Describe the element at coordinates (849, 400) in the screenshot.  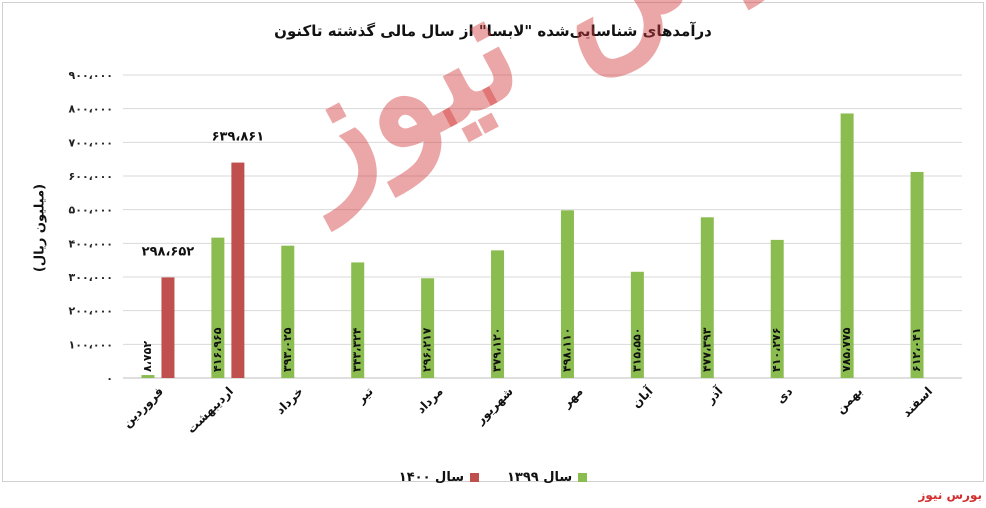
I see `x-tick-label: بهمن` at that location.